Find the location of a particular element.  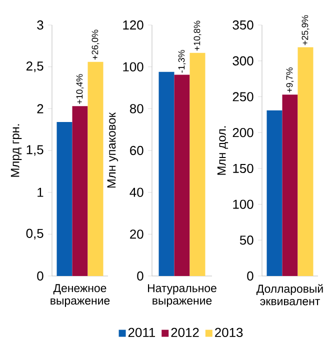

x-tick-label: Денежное выражение is located at coordinates (80, 295).